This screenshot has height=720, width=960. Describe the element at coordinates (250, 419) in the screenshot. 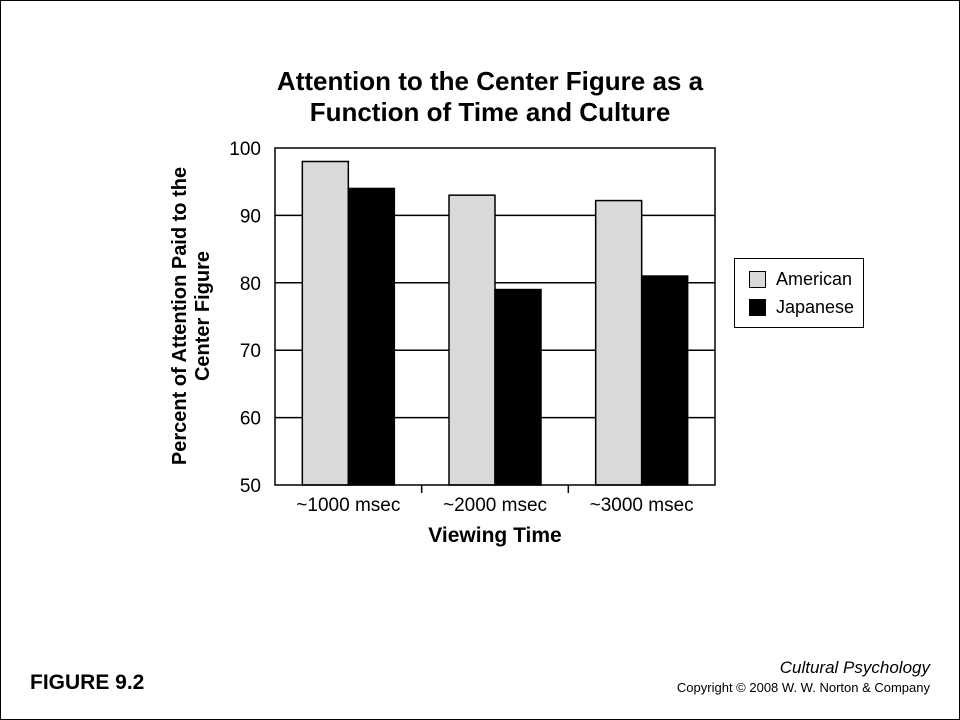

I see `y-tick-label: 60` at that location.